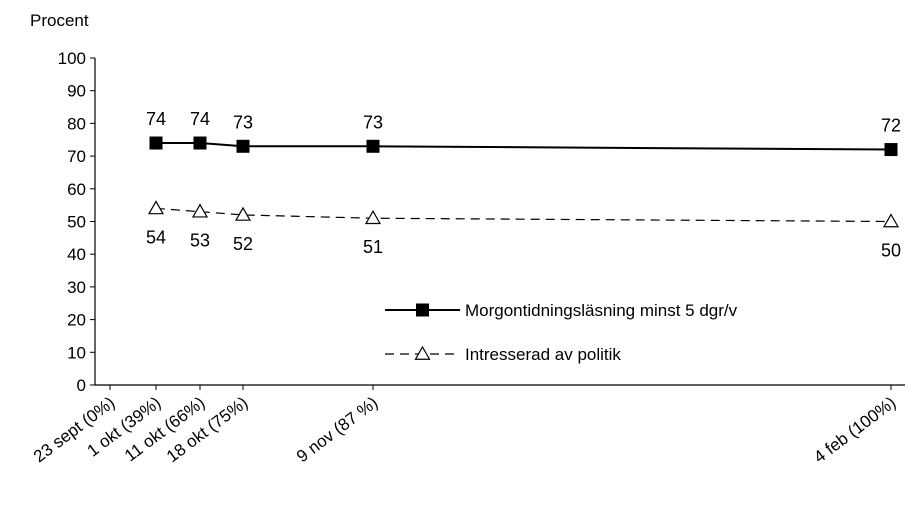  Describe the element at coordinates (81, 385) in the screenshot. I see `y-tick-label: 0` at that location.